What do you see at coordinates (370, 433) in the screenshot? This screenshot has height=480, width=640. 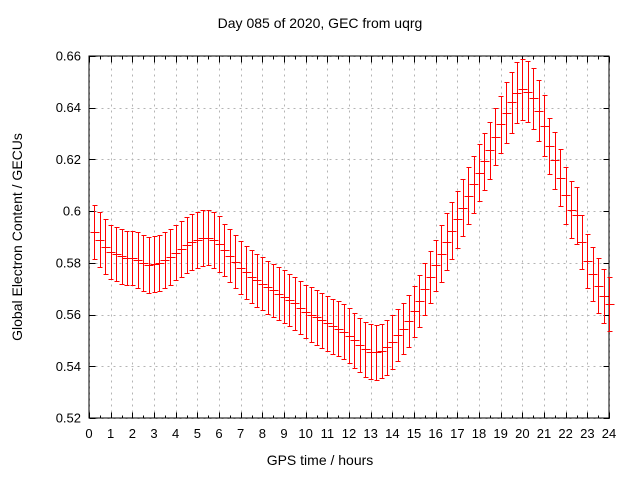 I see `x-tick-label: 13` at bounding box center [370, 433].